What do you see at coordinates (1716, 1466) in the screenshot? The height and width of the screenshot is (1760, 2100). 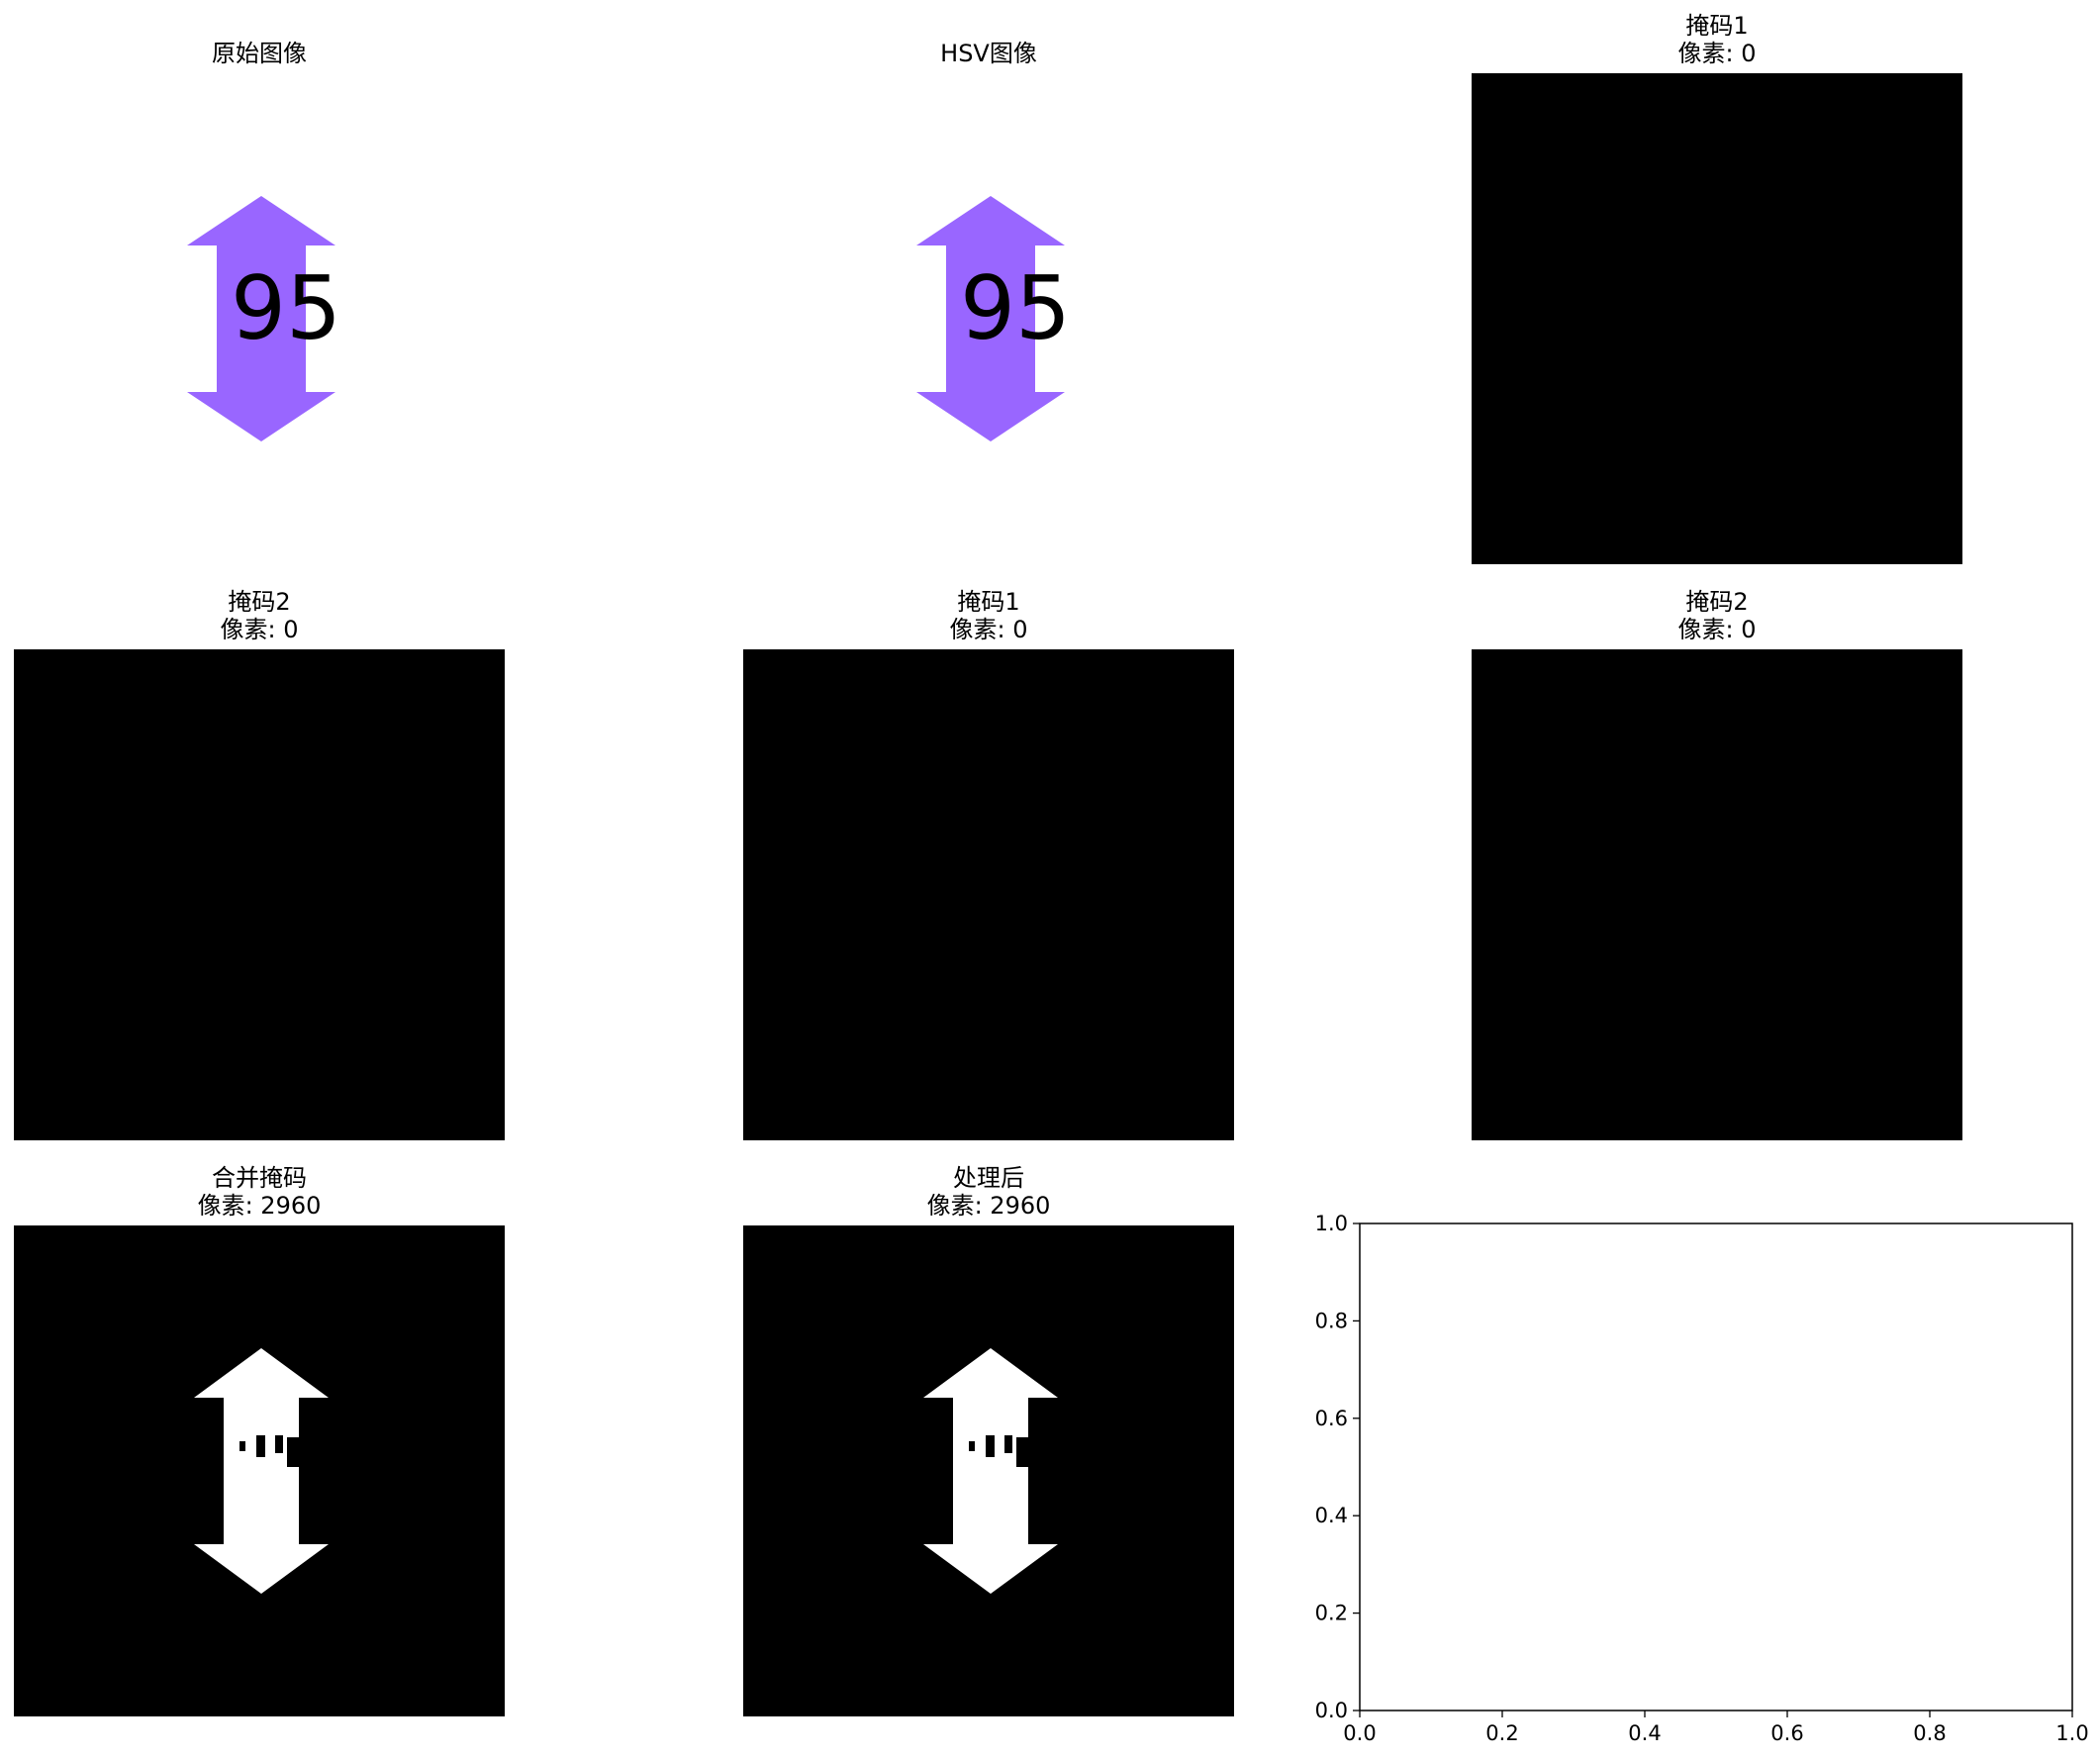 I see `axes-frame` at bounding box center [1716, 1466].